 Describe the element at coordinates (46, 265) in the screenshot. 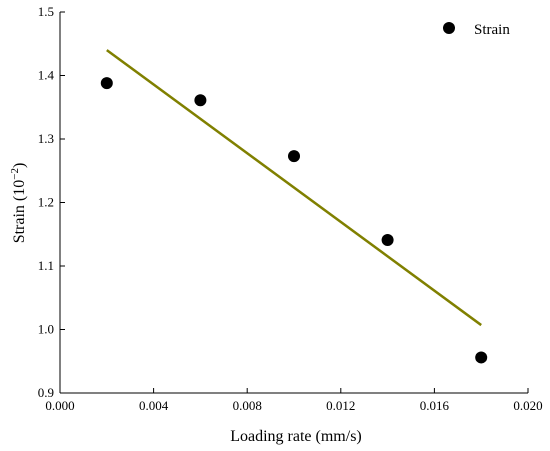

I see `y-tick-label: 1.1` at that location.